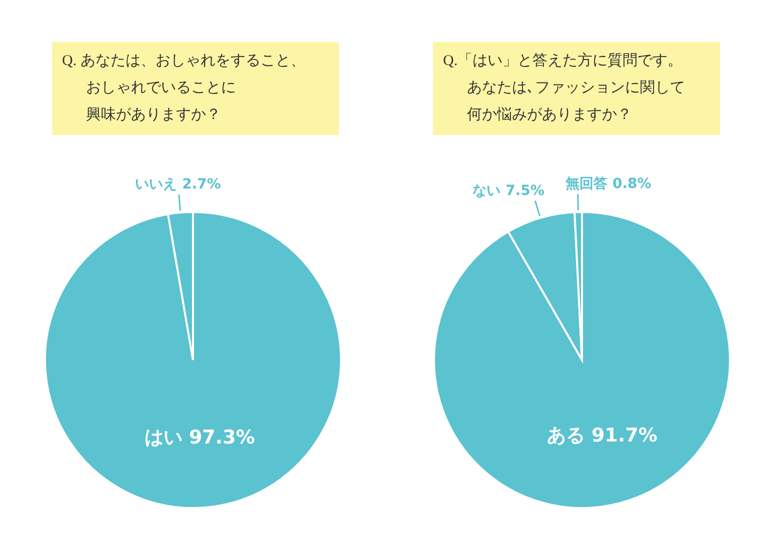  Describe the element at coordinates (178, 184) in the screenshot. I see `slice-label: いいえ 2.7%` at that location.